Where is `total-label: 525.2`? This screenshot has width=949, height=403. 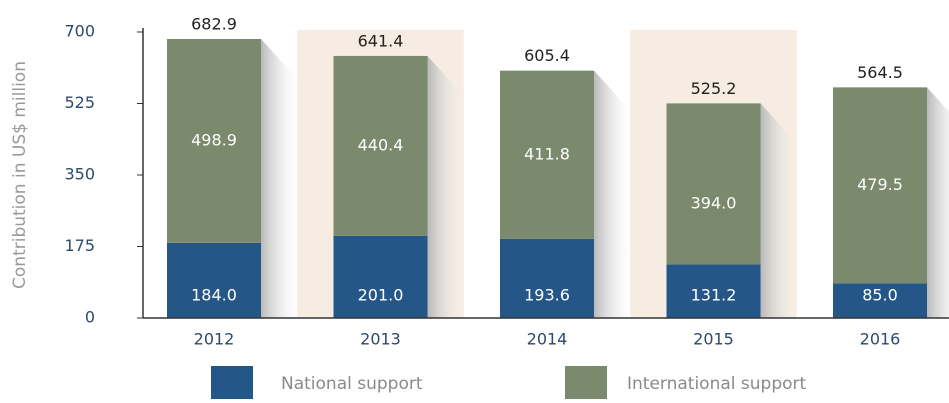
total-label: 525.2 is located at coordinates (714, 88).